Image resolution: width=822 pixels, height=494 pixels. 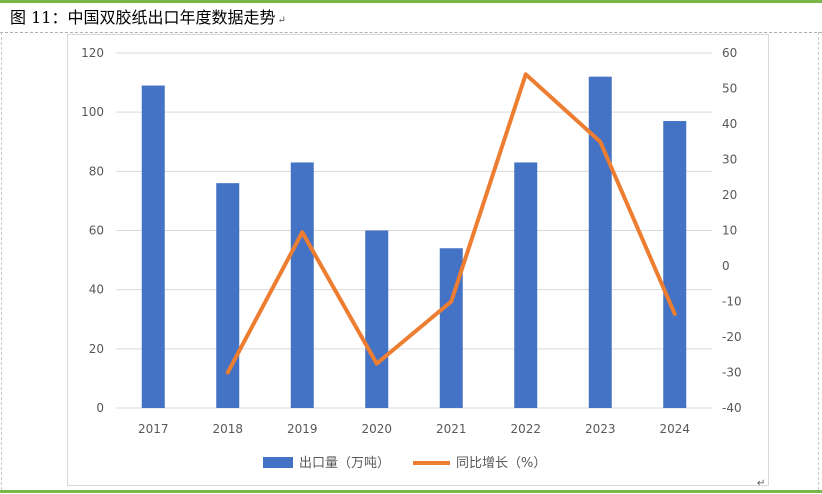 What do you see at coordinates (96, 171) in the screenshot?
I see `y-left-tick-label: 80` at bounding box center [96, 171].